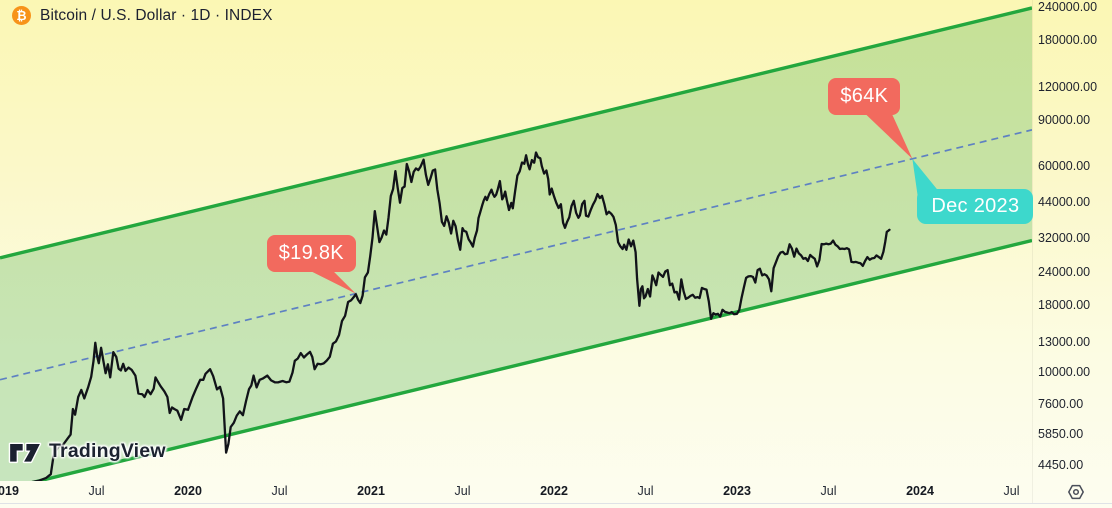 Image resolution: width=1112 pixels, height=508 pixels. I want to click on price-axis-label: 32000.00, so click(1064, 238).